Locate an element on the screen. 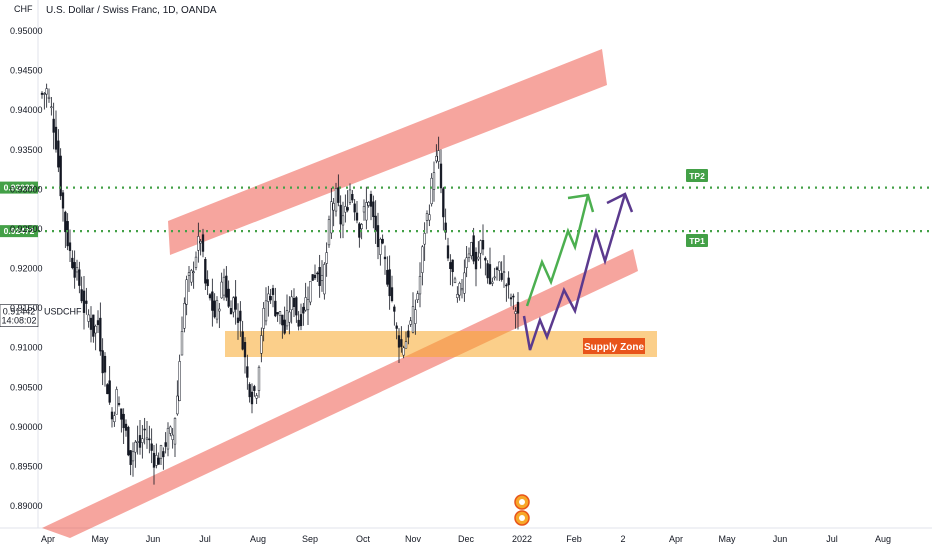 The height and width of the screenshot is (550, 932). x-tick-label: Oct is located at coordinates (363, 539).